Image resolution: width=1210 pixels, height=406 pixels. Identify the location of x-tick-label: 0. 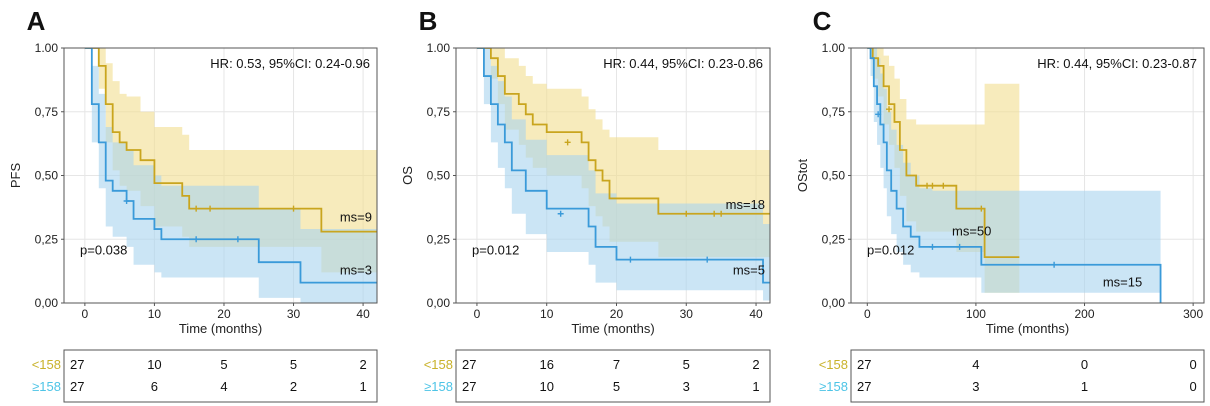
(477, 314).